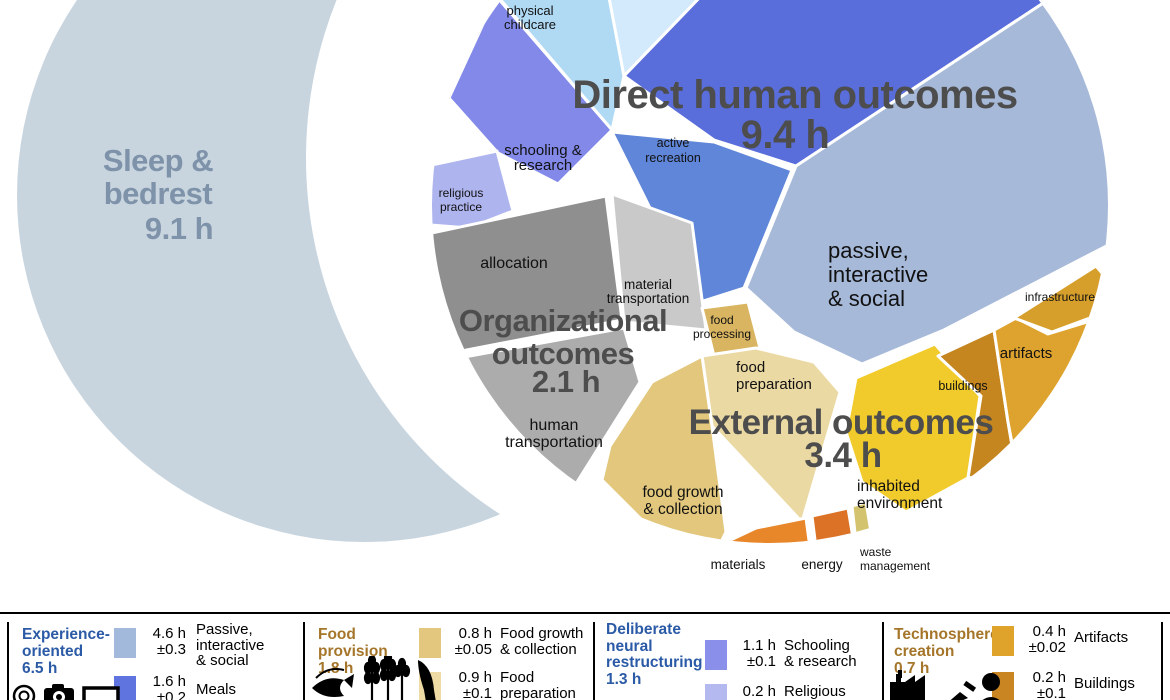  I want to click on legend-label-line: Buildings, so click(1104, 683).